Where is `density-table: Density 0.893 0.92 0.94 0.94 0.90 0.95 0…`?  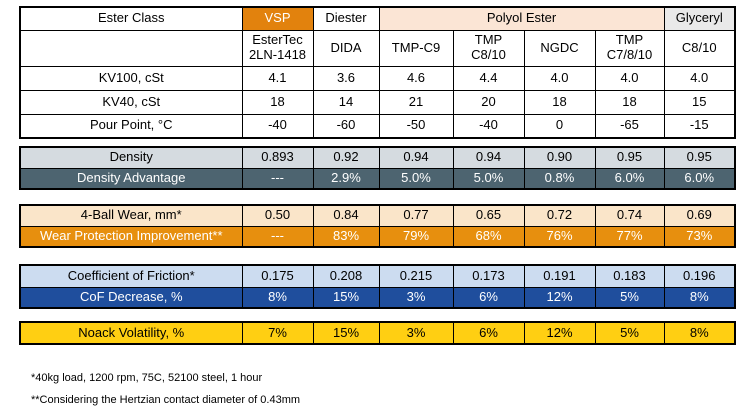 density-table: Density 0.893 0.92 0.94 0.94 0.90 0.95 0… is located at coordinates (377, 168).